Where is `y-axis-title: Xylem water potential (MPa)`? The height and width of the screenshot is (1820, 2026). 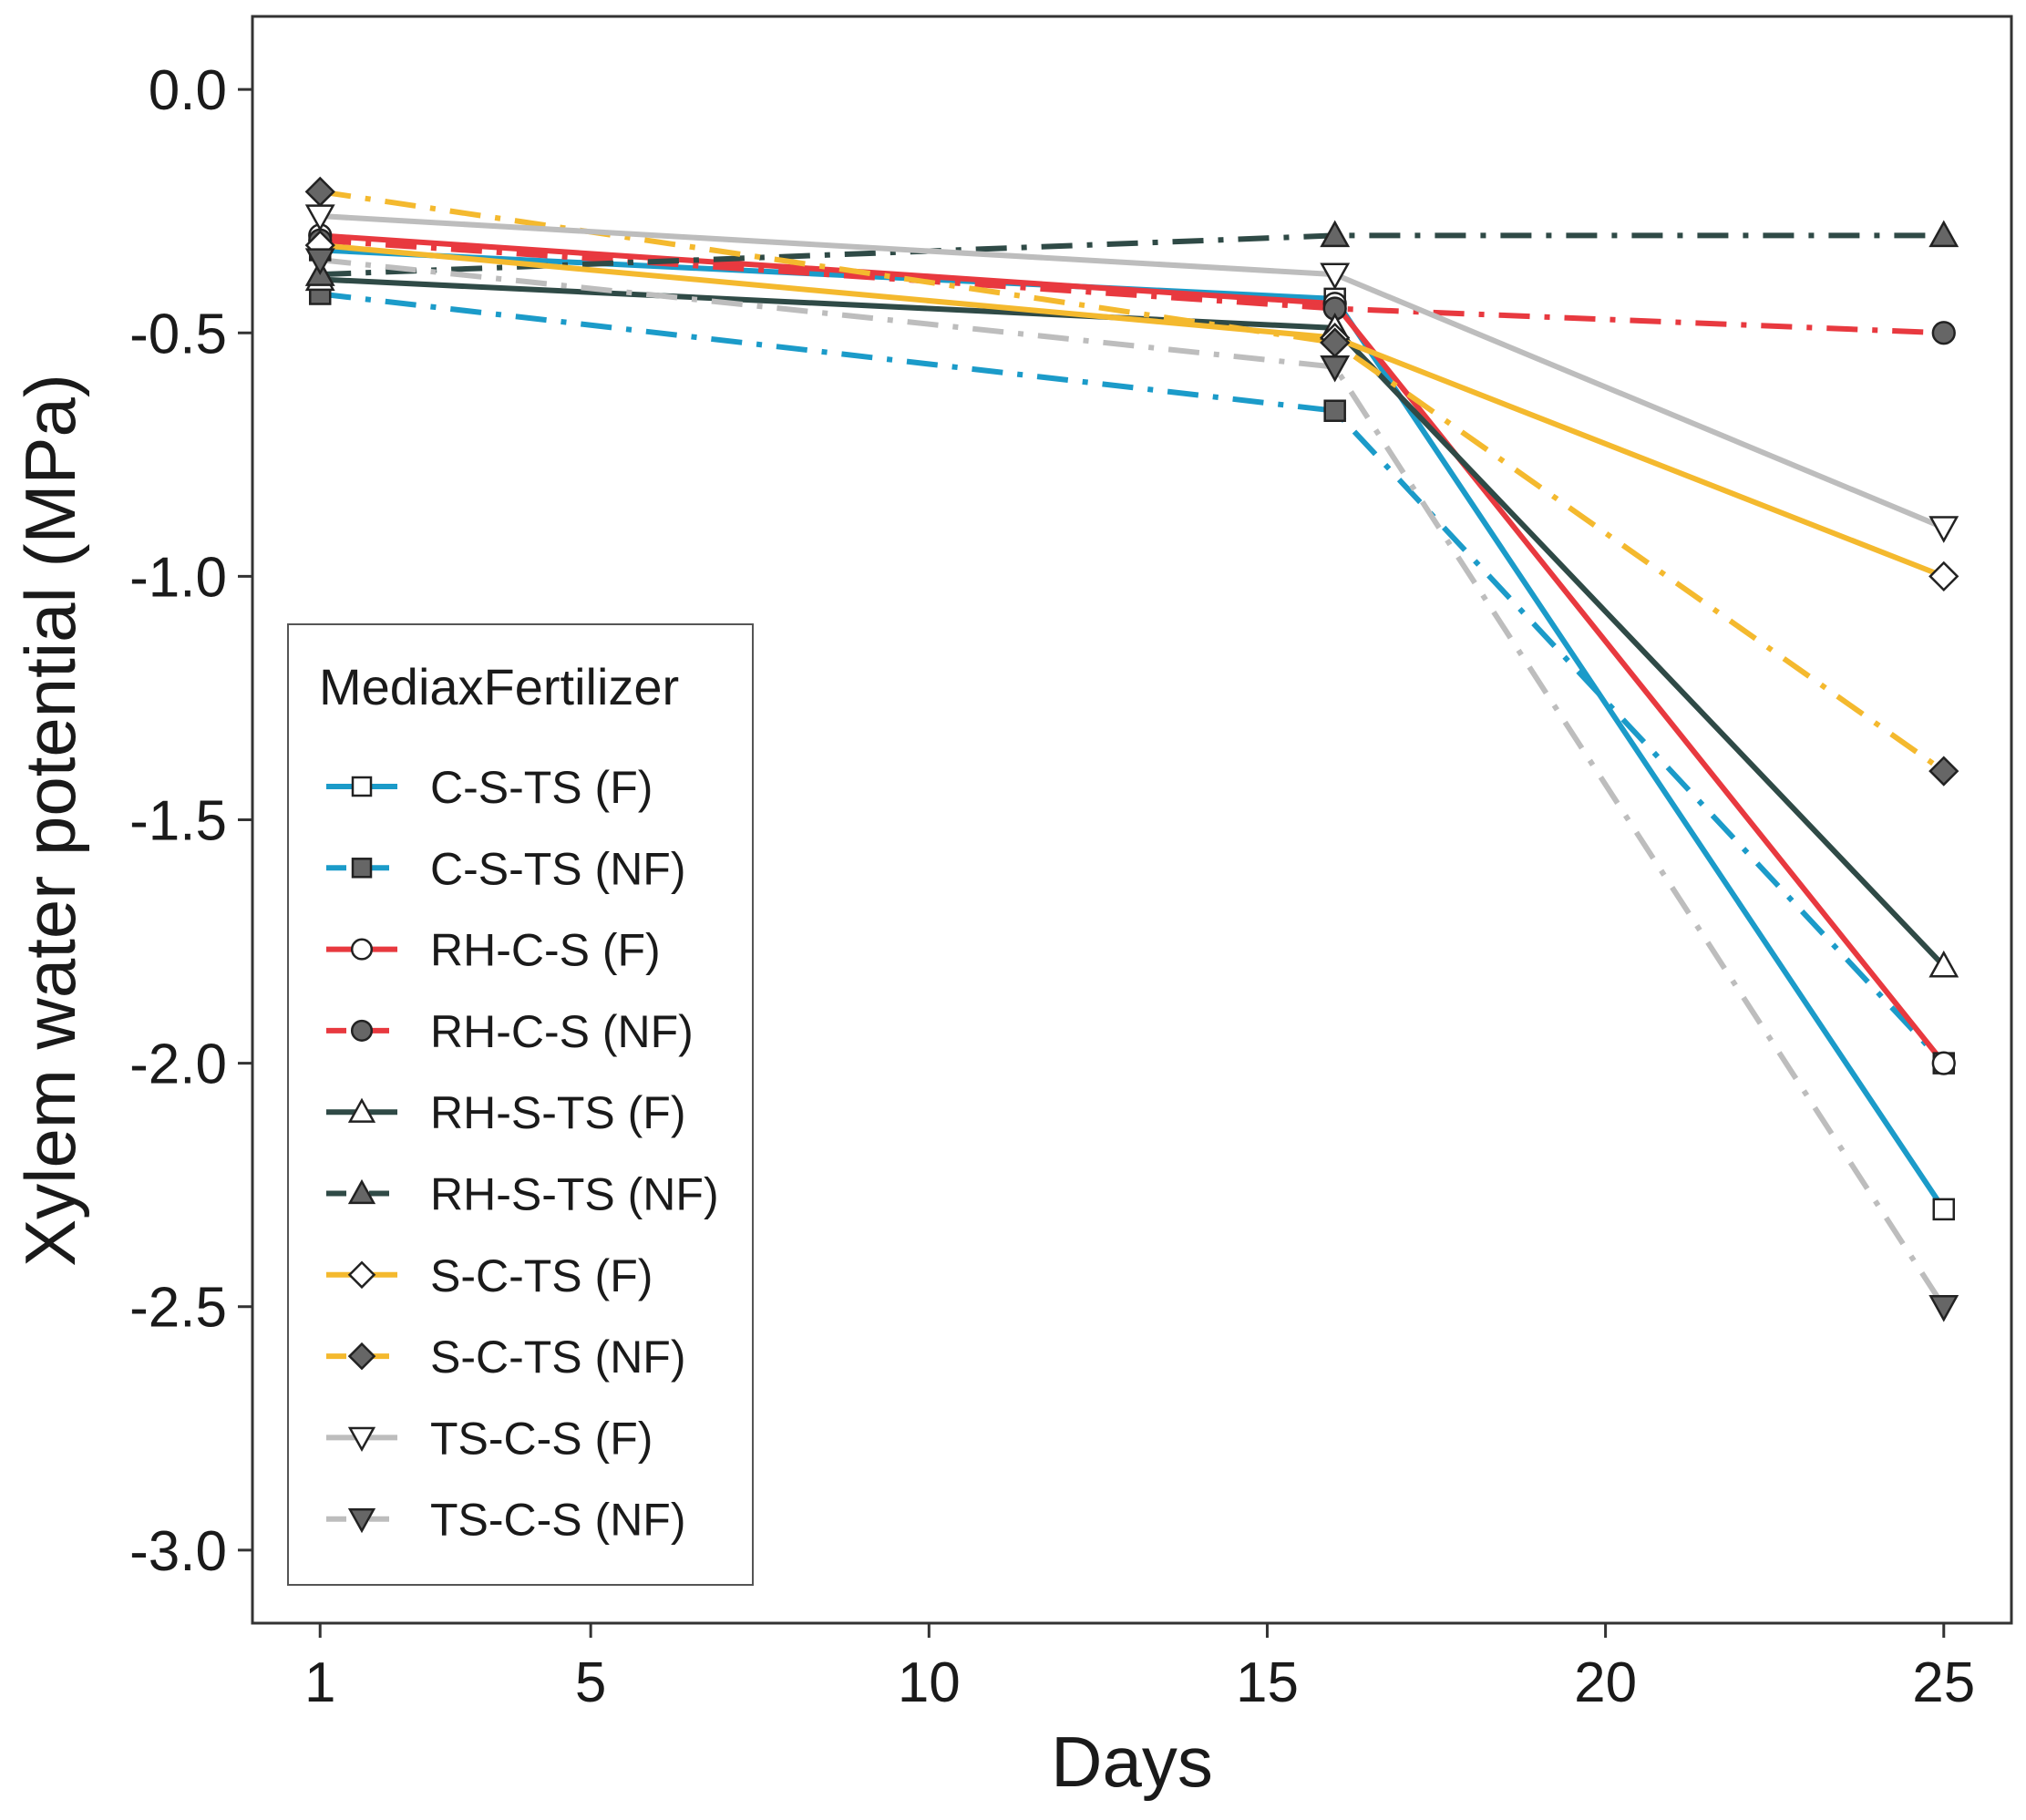
y-axis-title: Xylem water potential (MPa) is located at coordinates (50, 821).